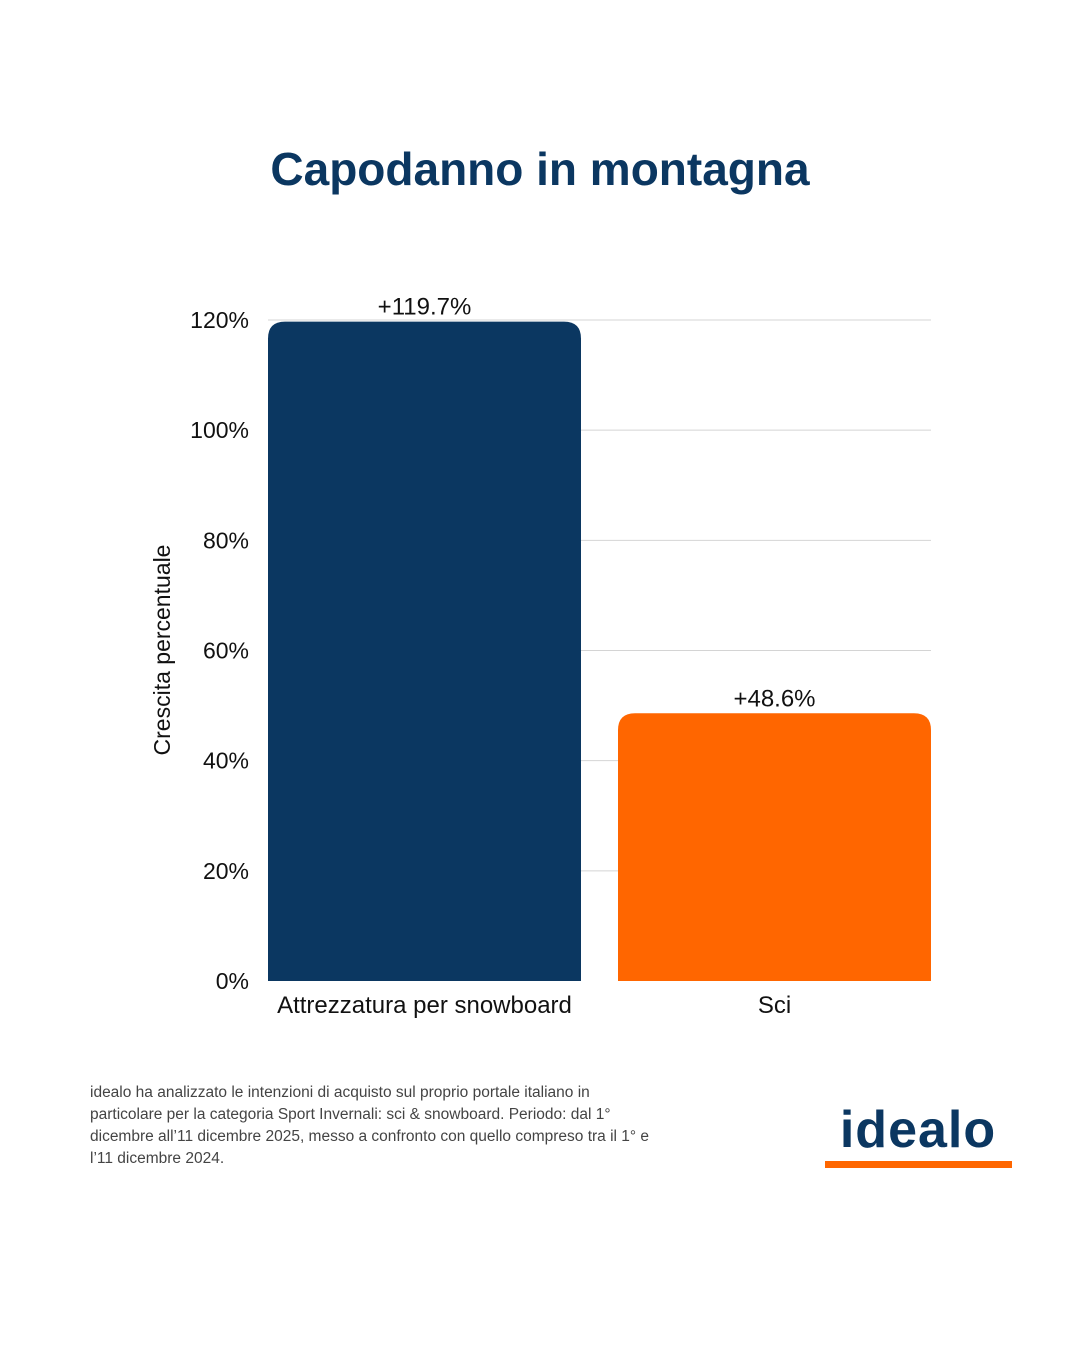  What do you see at coordinates (918, 1164) in the screenshot?
I see `logo-underline` at bounding box center [918, 1164].